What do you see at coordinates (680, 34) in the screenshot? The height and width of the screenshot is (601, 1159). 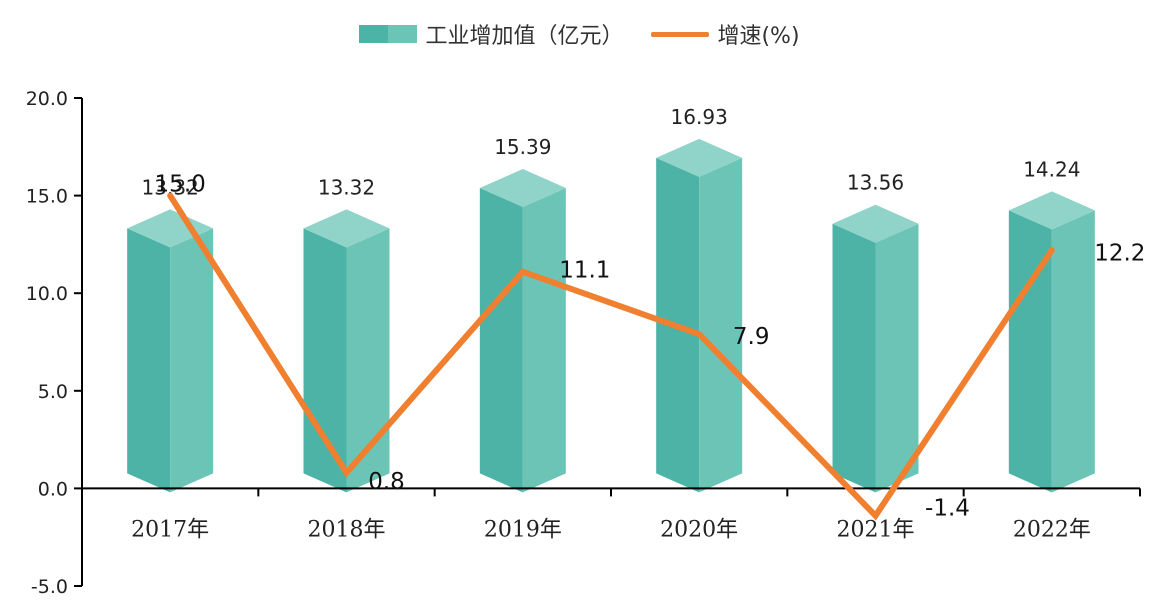 I see `legend-line-swatch` at bounding box center [680, 34].